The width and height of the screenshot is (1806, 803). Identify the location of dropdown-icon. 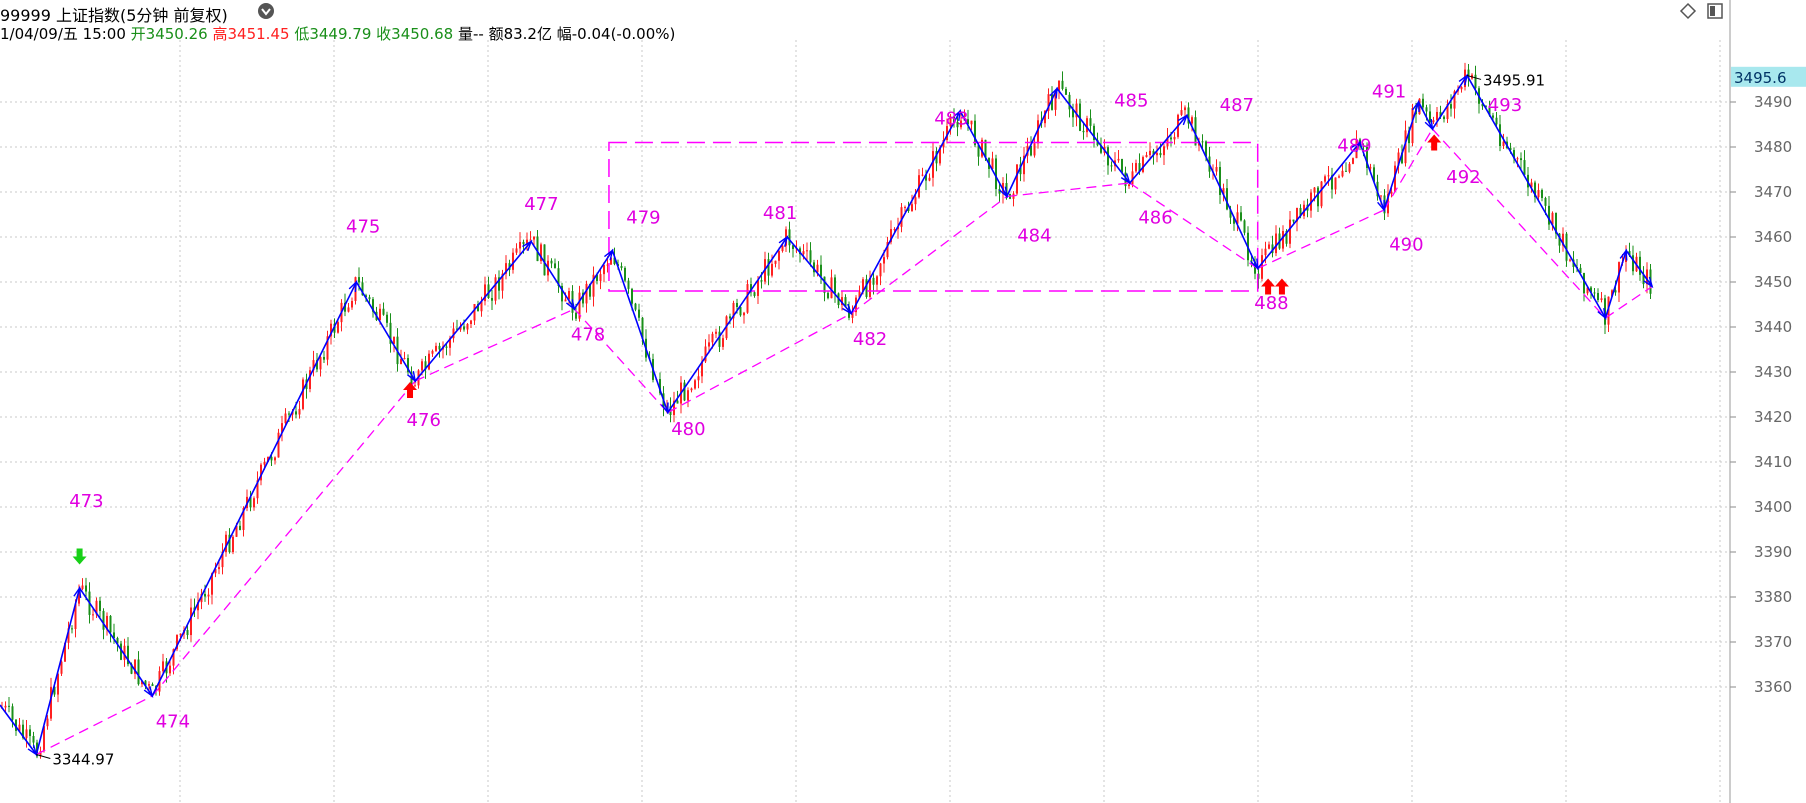
(266, 11).